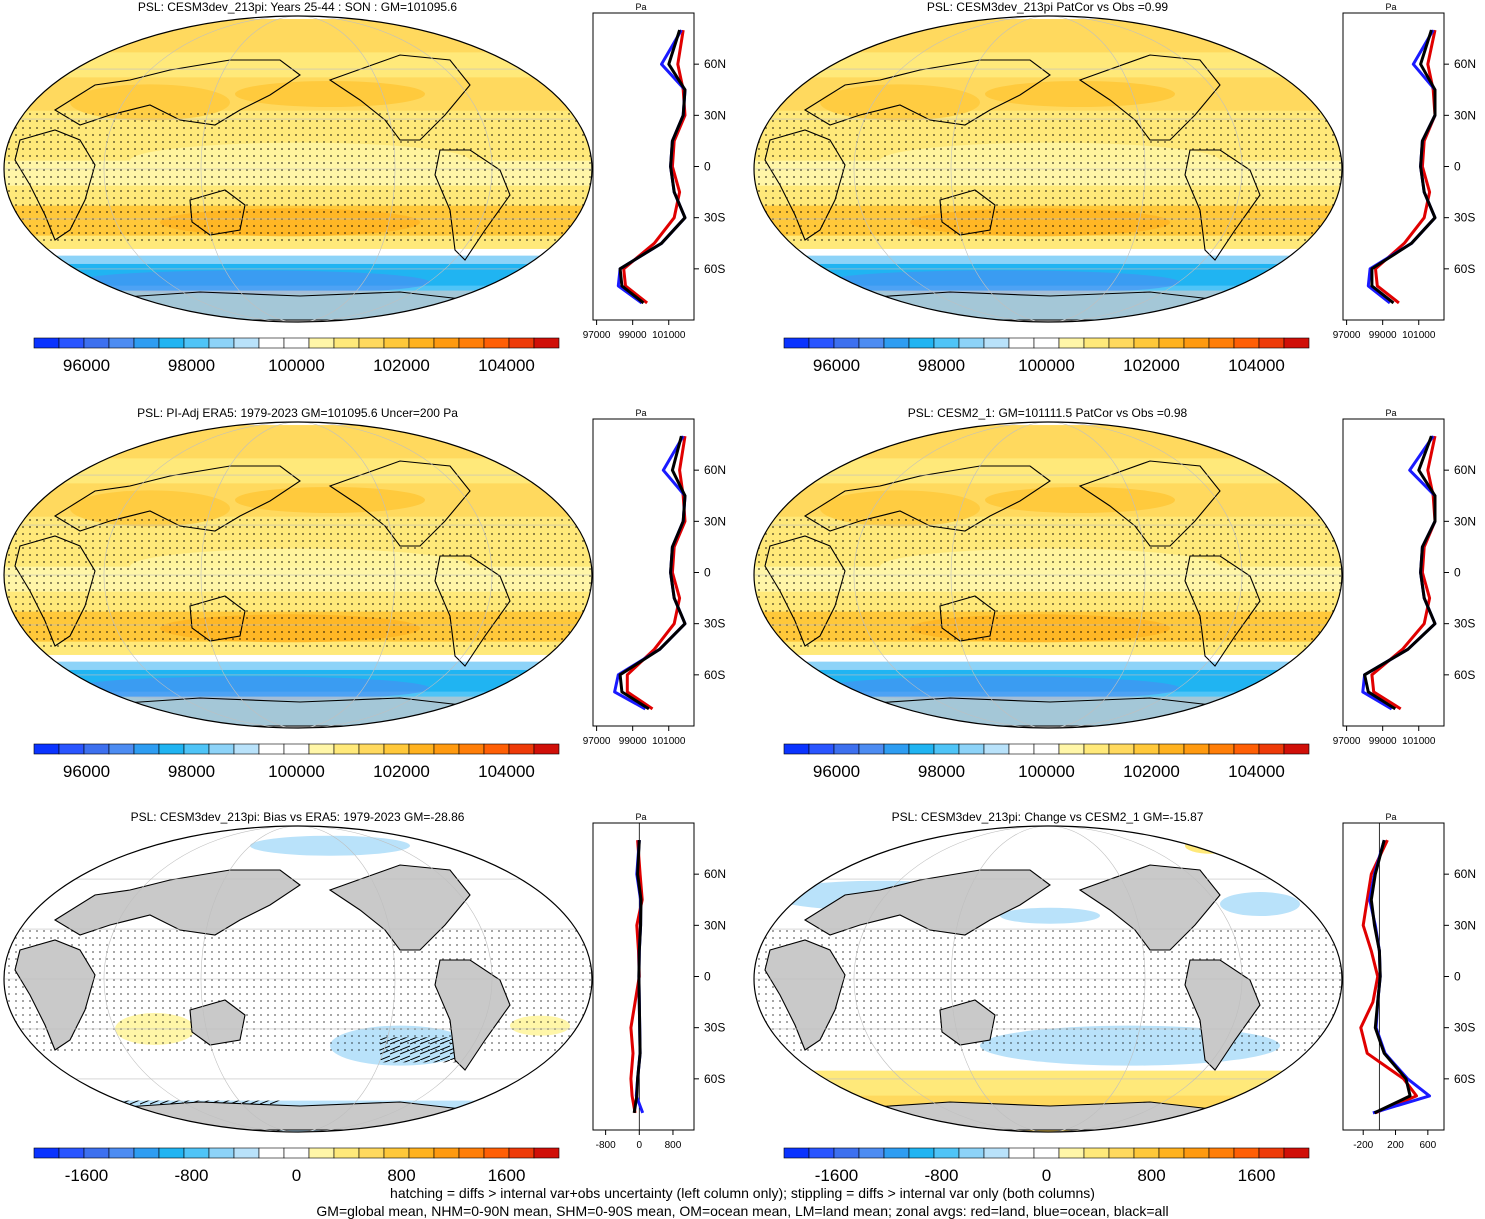 The width and height of the screenshot is (1485, 1219). What do you see at coordinates (1047, 7) in the screenshot?
I see `panel-title: PSL: CESM3dev_213pi PatCor vs Obs =0.99` at bounding box center [1047, 7].